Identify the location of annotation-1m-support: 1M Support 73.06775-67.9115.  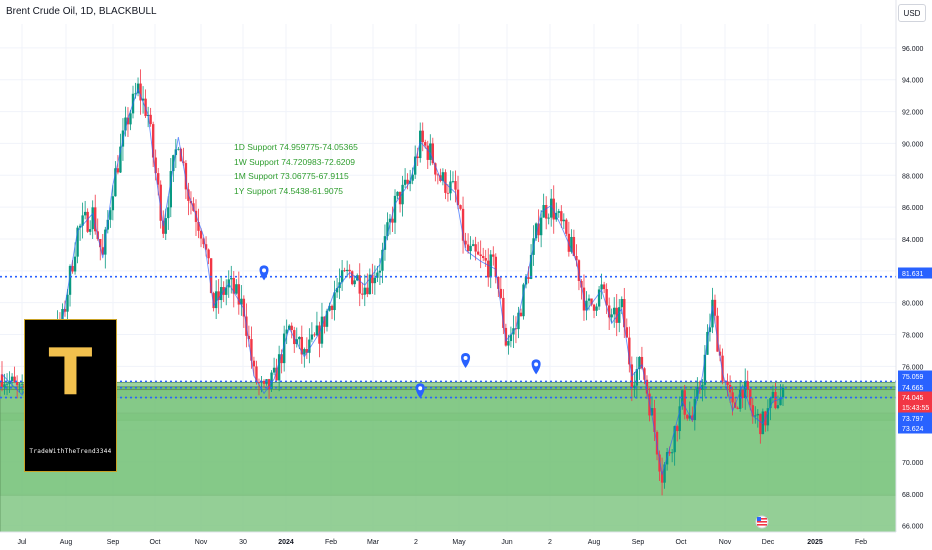
(291, 176).